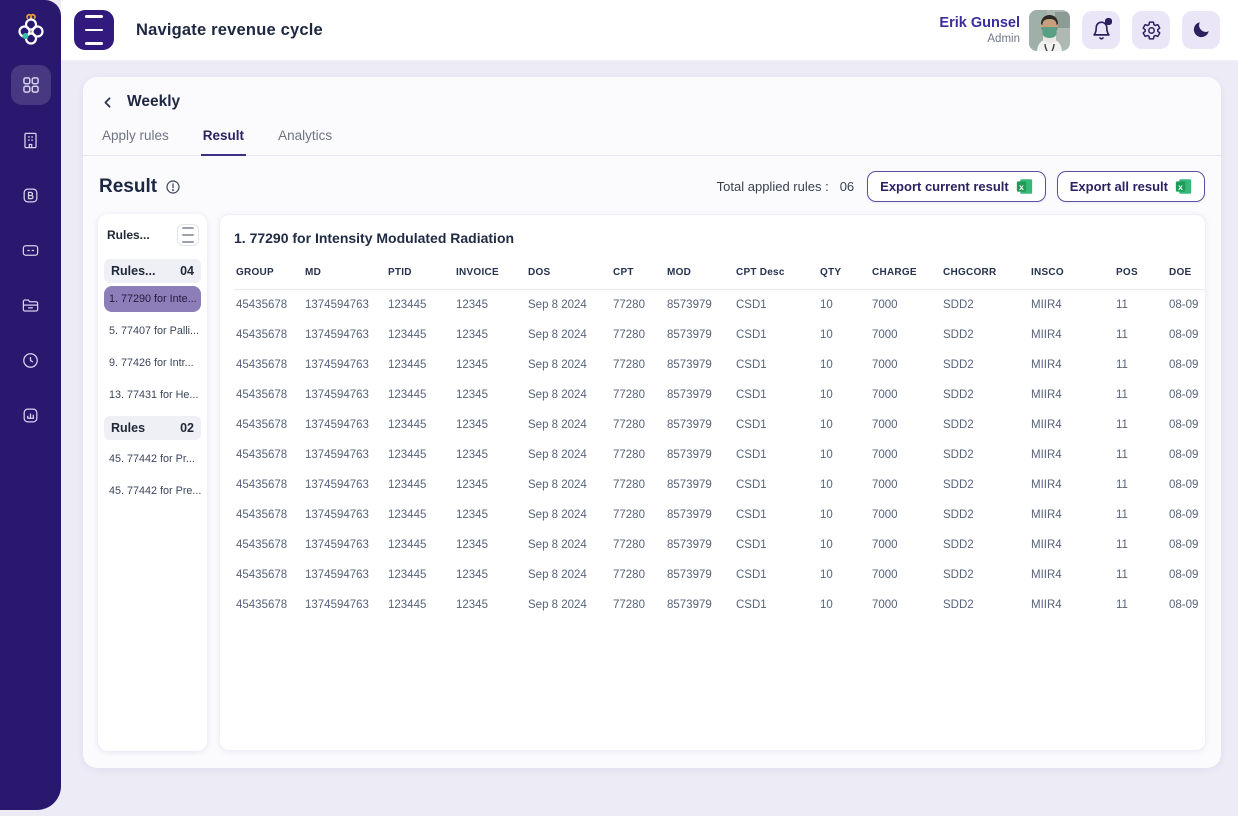 This screenshot has width=1238, height=816. What do you see at coordinates (568, 274) in the screenshot?
I see `column-header-dos: DOS` at bounding box center [568, 274].